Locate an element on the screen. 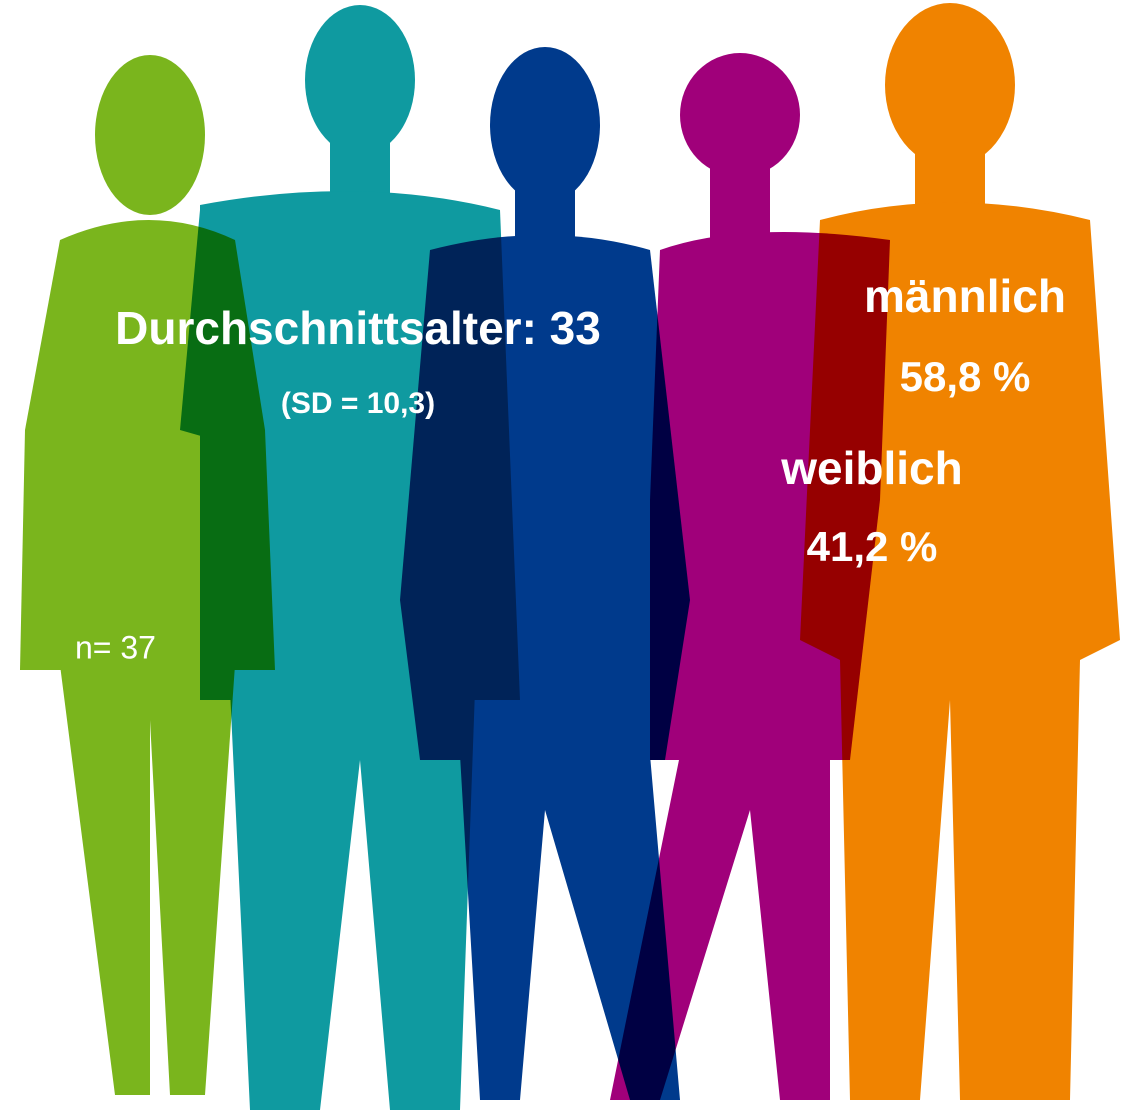 This screenshot has width=1126, height=1117. average-age: Durchschnittsalter: 33 is located at coordinates (358, 328).